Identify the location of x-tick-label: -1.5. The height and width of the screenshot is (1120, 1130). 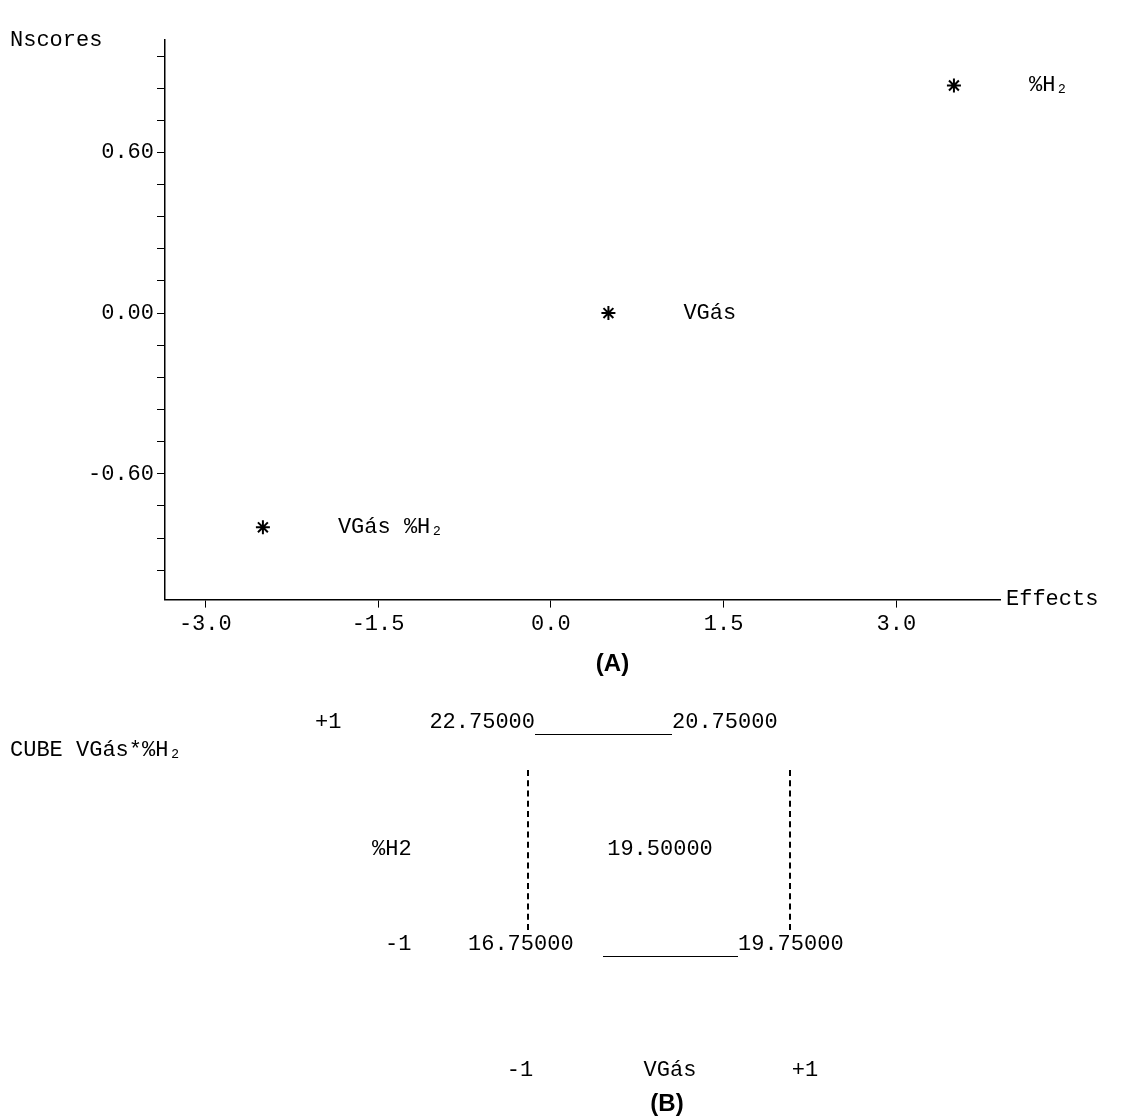
(378, 624).